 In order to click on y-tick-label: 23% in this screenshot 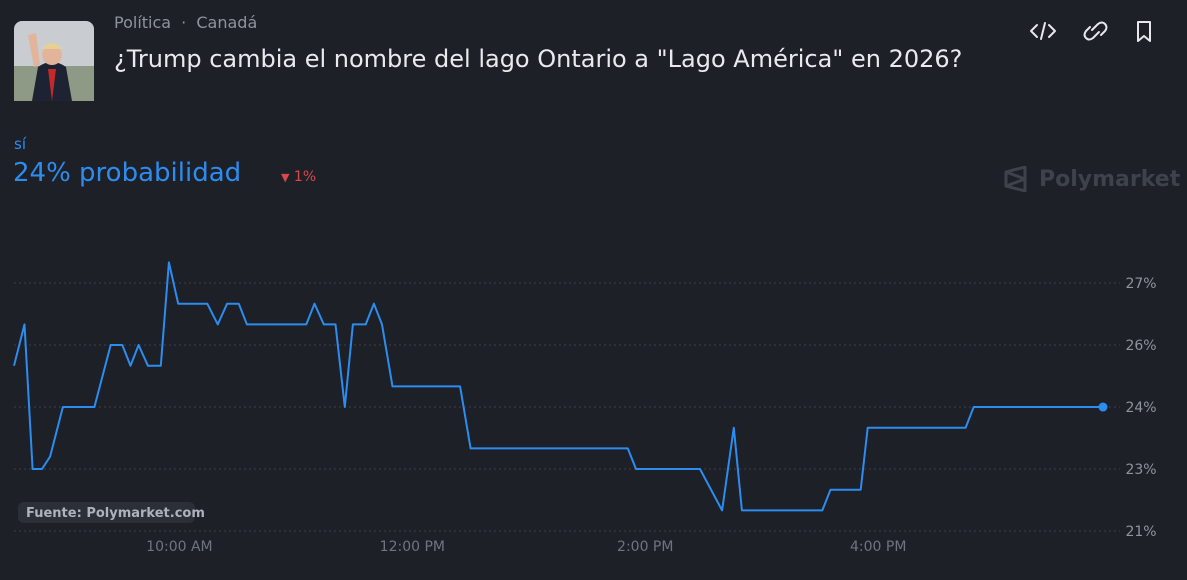, I will do `click(1140, 470)`.